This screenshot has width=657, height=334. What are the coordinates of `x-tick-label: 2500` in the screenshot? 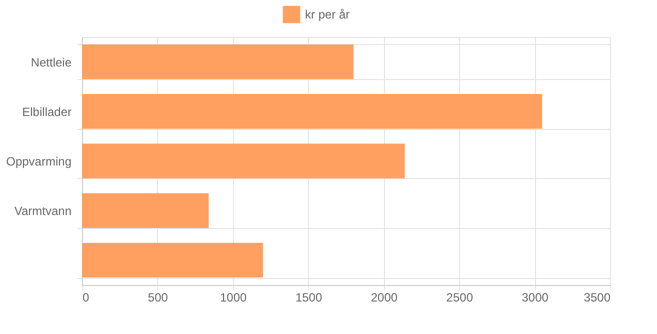 It's located at (460, 297).